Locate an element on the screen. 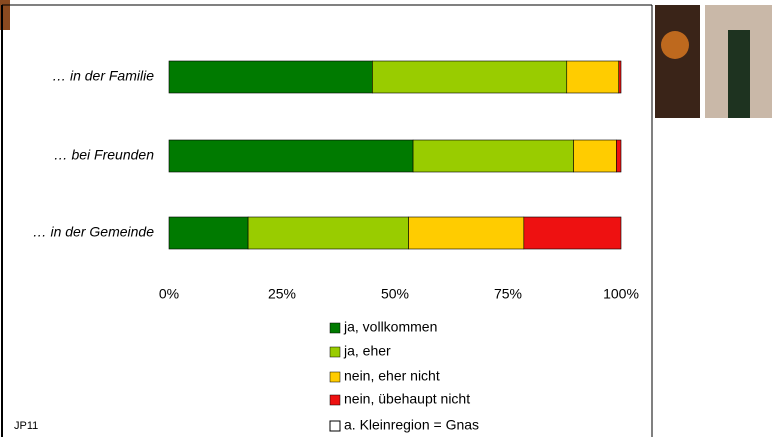 The image size is (772, 437). x-tick-label: 75% is located at coordinates (508, 294).